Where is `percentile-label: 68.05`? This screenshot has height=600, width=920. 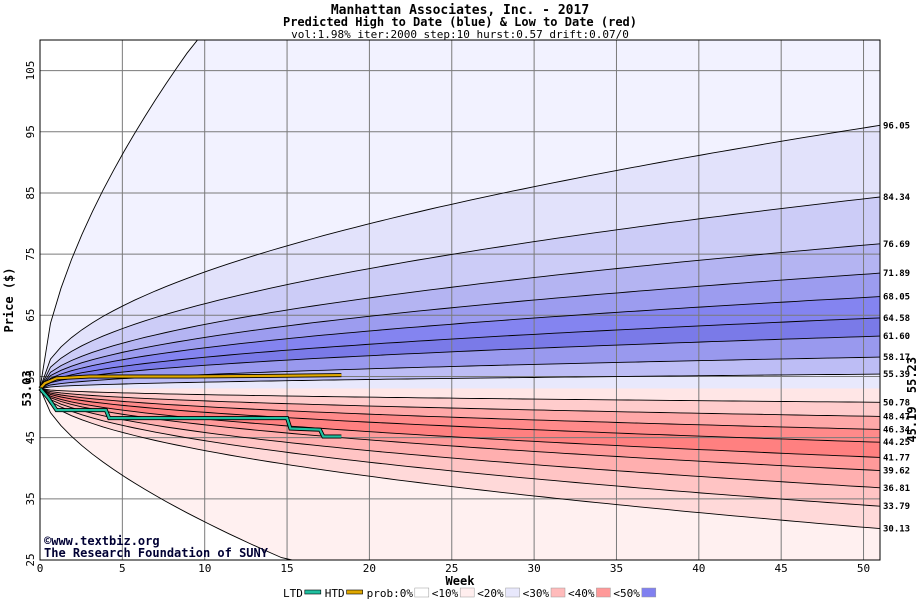 percentile-label: 68.05 is located at coordinates (896, 298).